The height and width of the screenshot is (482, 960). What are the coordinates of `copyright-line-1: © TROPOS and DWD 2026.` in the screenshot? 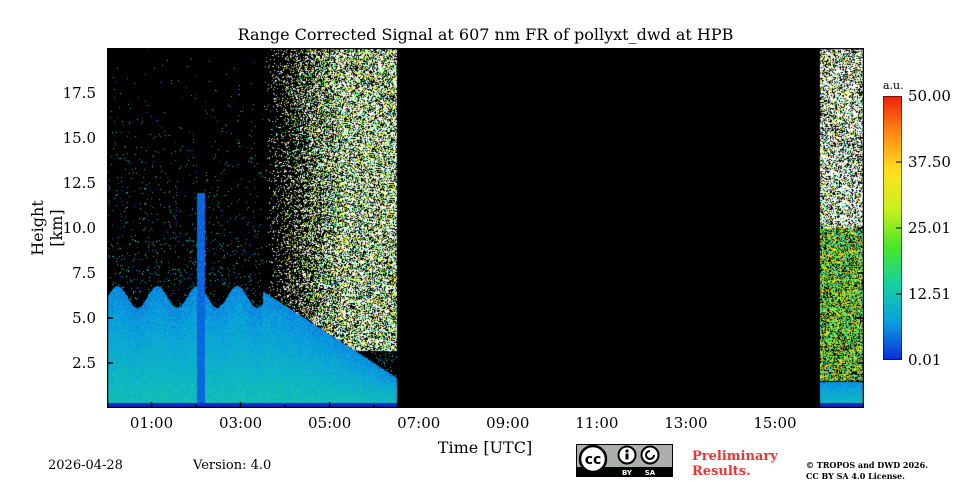 It's located at (867, 465).